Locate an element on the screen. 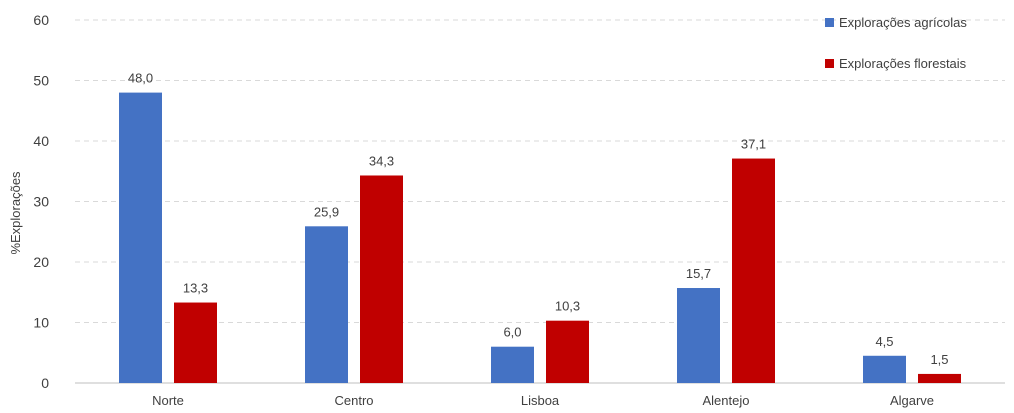 The height and width of the screenshot is (413, 1014). data-label: 1,5 is located at coordinates (939, 359).